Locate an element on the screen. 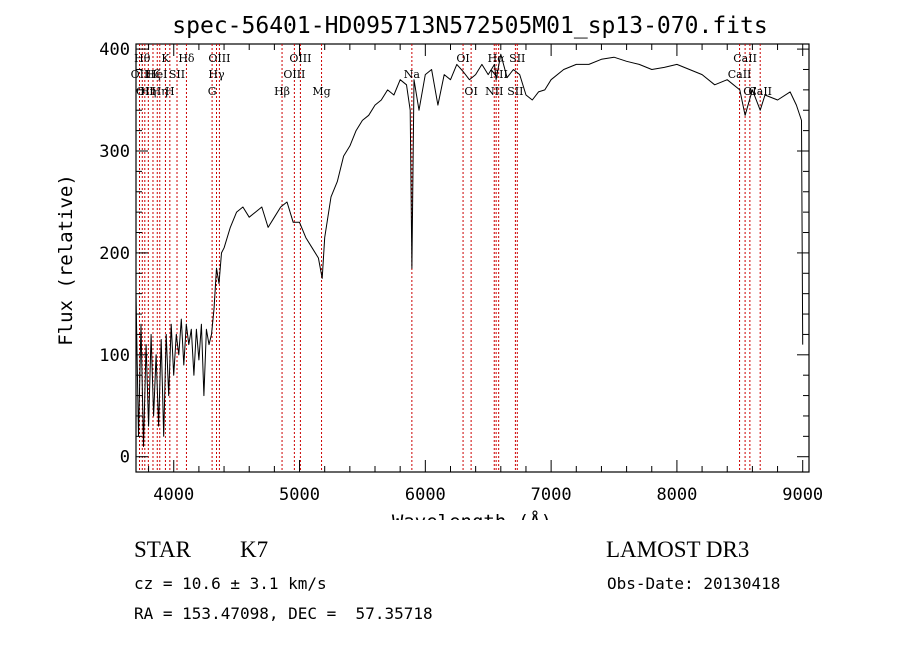 The image size is (900, 649). y-tick-label-4: 400 is located at coordinates (114, 50).